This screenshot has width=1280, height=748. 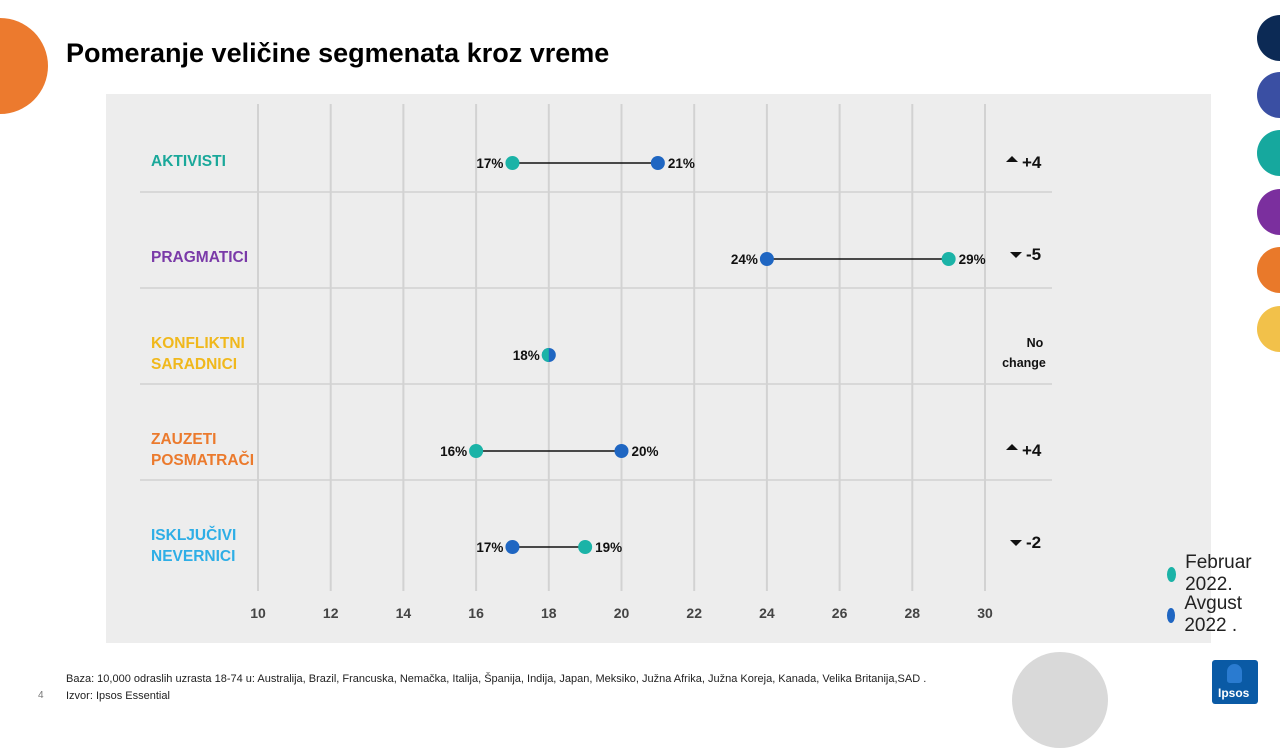 I want to click on x-tick-label: 24, so click(x=767, y=613).